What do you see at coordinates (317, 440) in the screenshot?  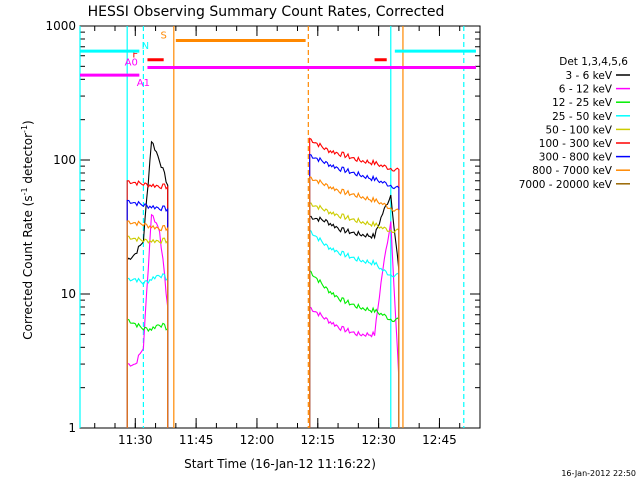 I see `x-tick-label: 12:15` at bounding box center [317, 440].